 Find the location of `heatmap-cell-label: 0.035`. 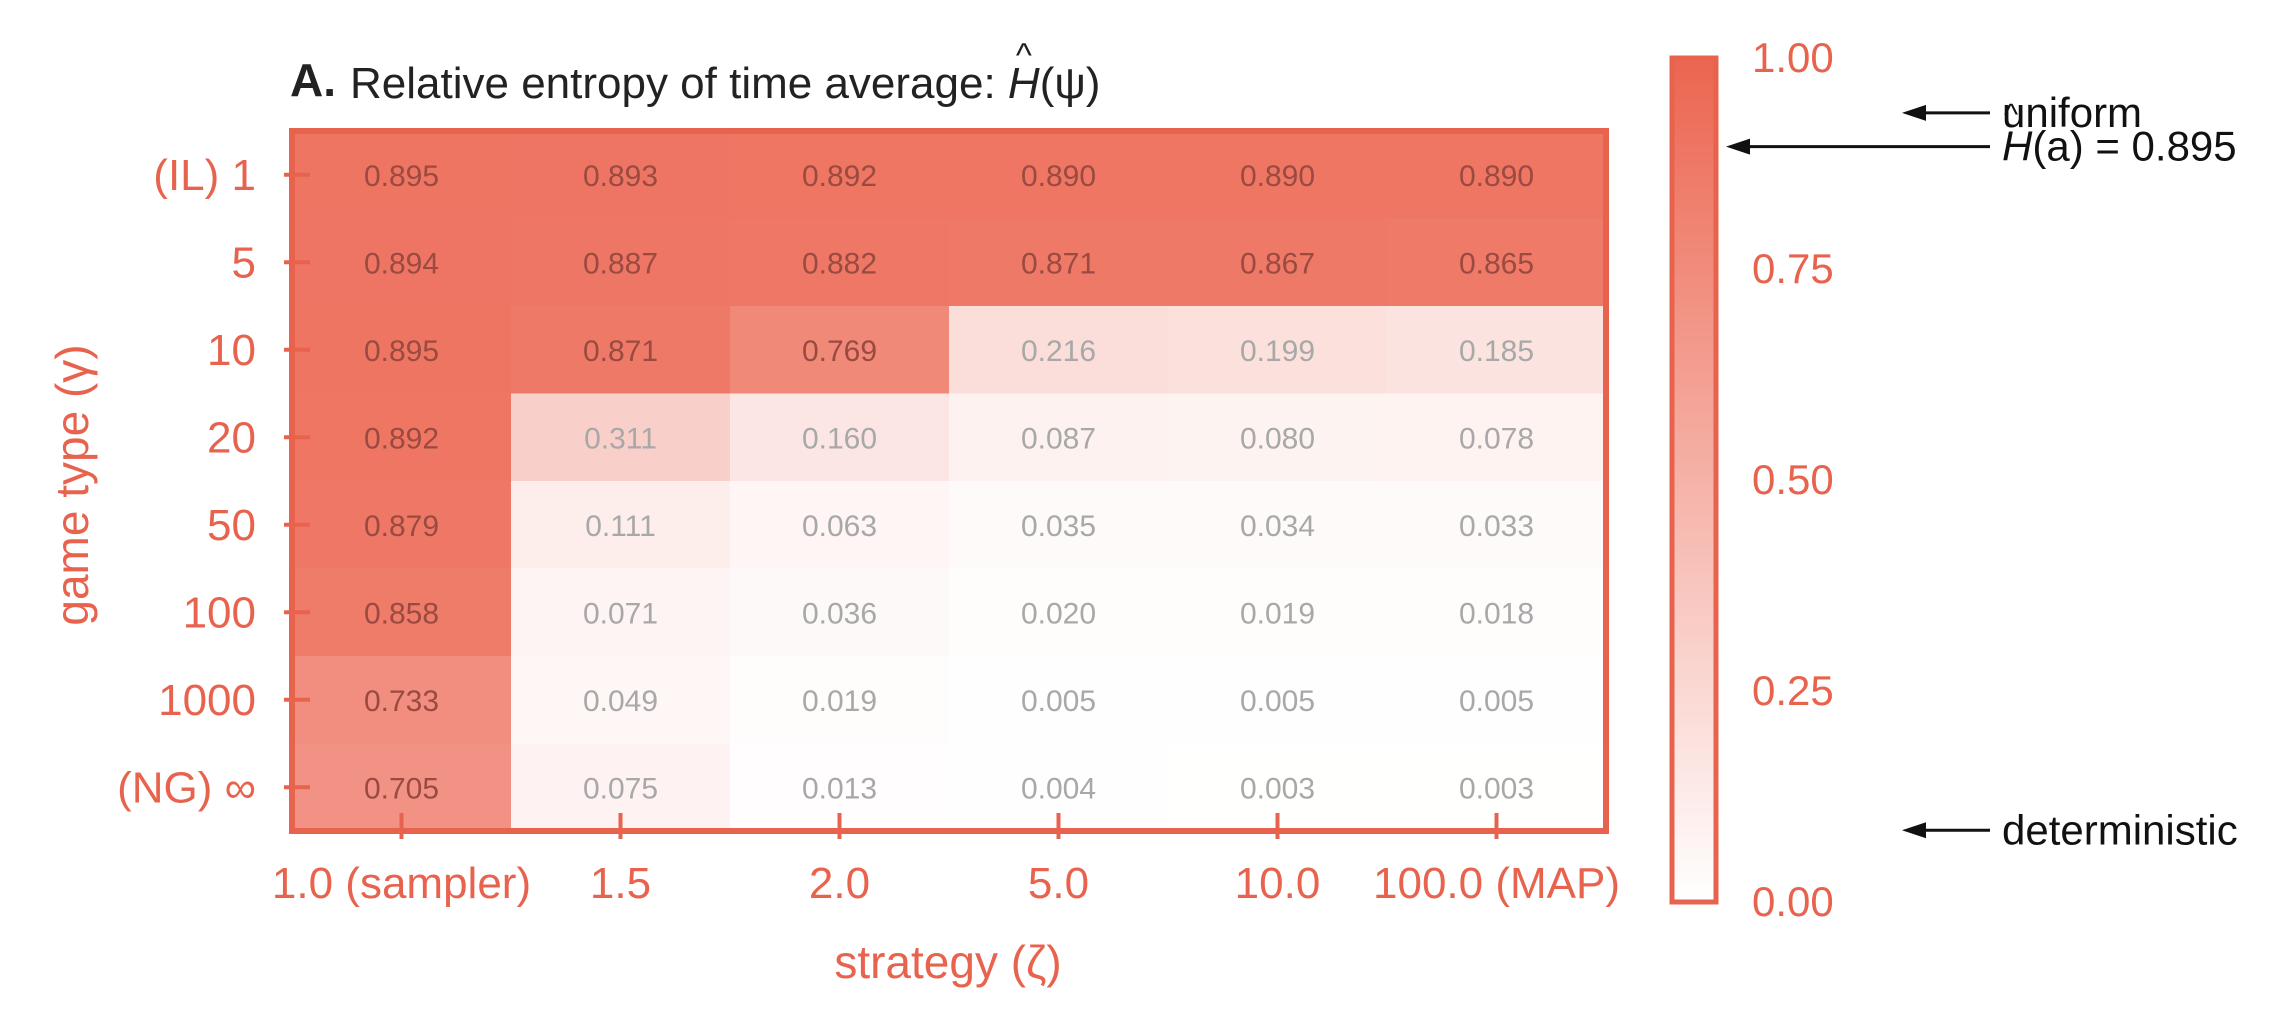

heatmap-cell-label: 0.035 is located at coordinates (1058, 526).